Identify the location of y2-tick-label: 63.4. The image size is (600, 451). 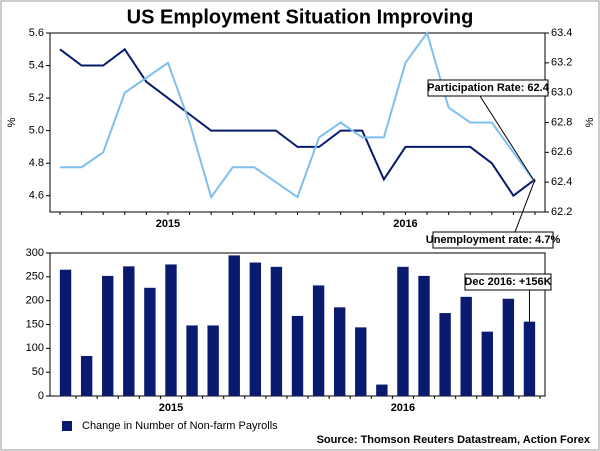
(561, 33).